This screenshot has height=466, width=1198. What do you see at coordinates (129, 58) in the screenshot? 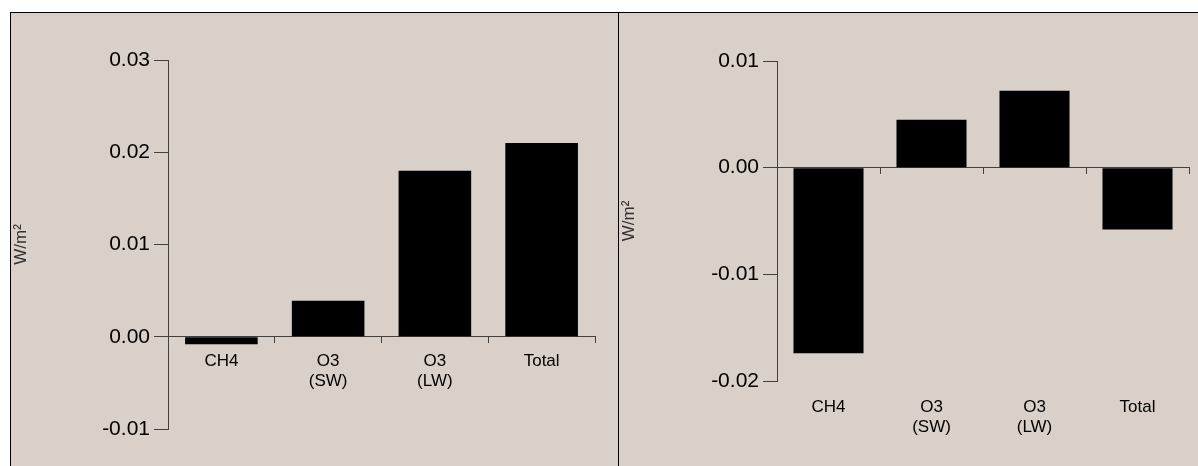
I see `y-tick-label: 0.03` at bounding box center [129, 58].